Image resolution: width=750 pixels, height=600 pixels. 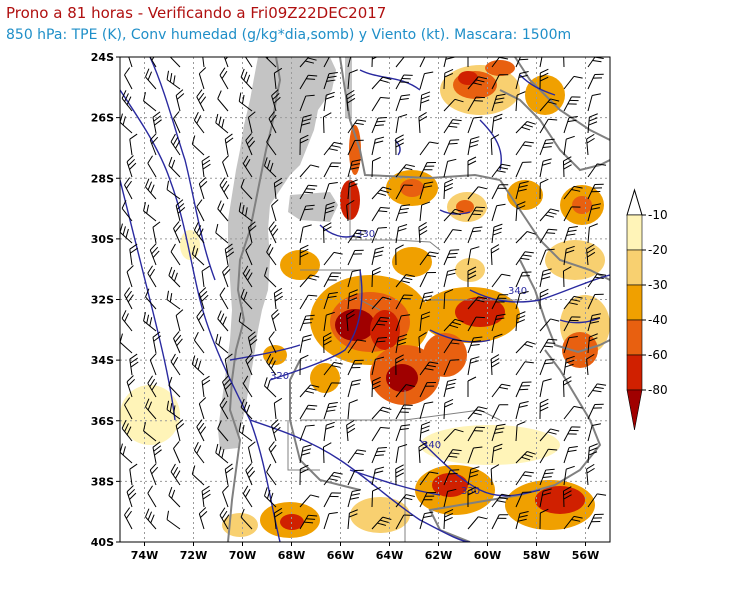 What do you see at coordinates (279, 376) in the screenshot?
I see `contour-label: 320` at bounding box center [279, 376].